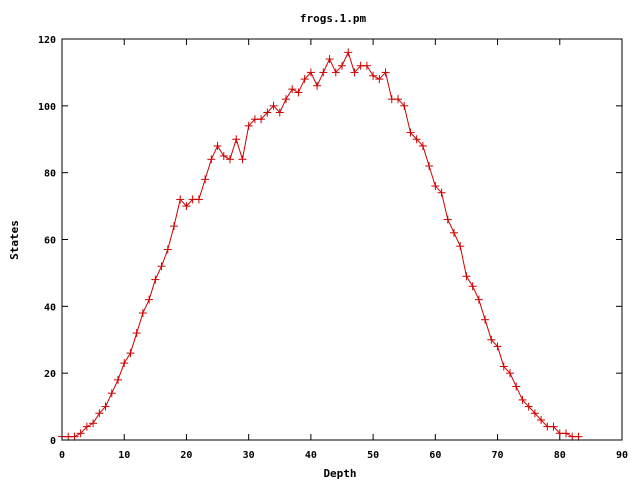  I want to click on chart-title: frogs.1.pm, so click(333, 18).